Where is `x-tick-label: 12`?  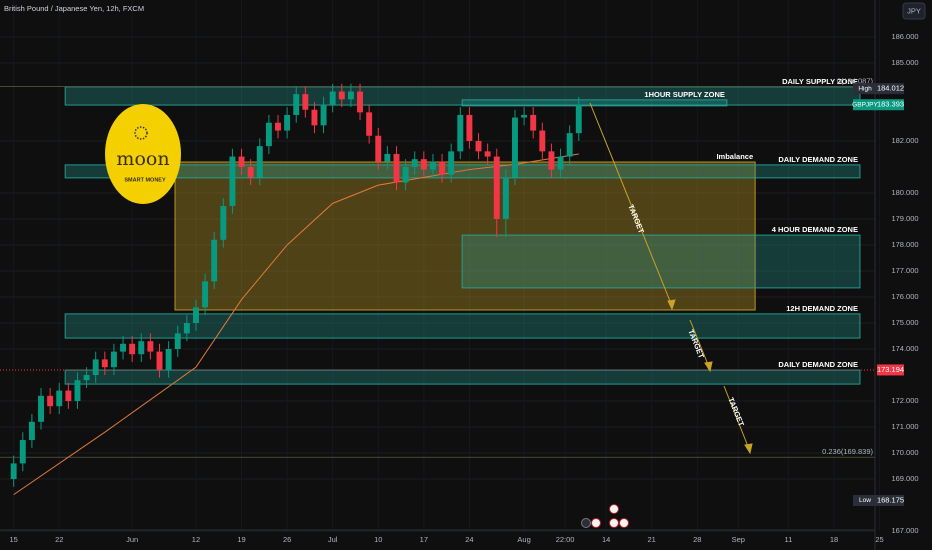 x-tick-label: 12 is located at coordinates (196, 539).